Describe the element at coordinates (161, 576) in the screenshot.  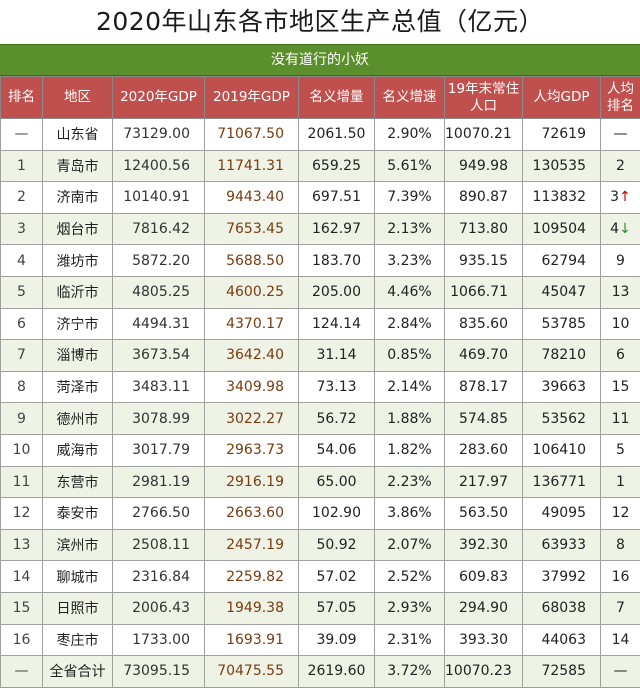
I see `cell-gdp-2020-value: 2316.84` at that location.